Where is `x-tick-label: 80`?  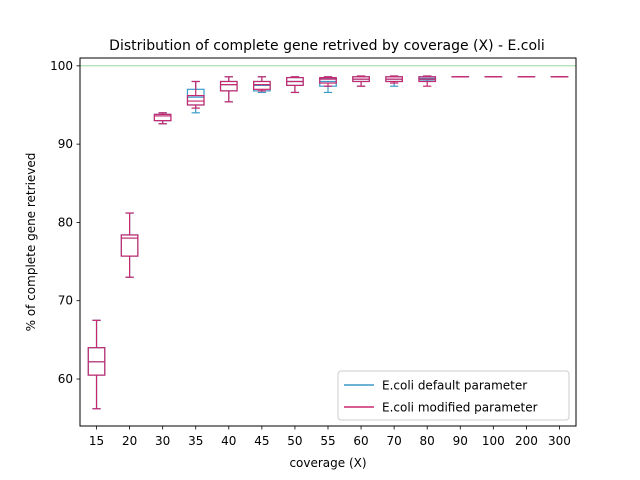 x-tick-label: 80 is located at coordinates (427, 441).